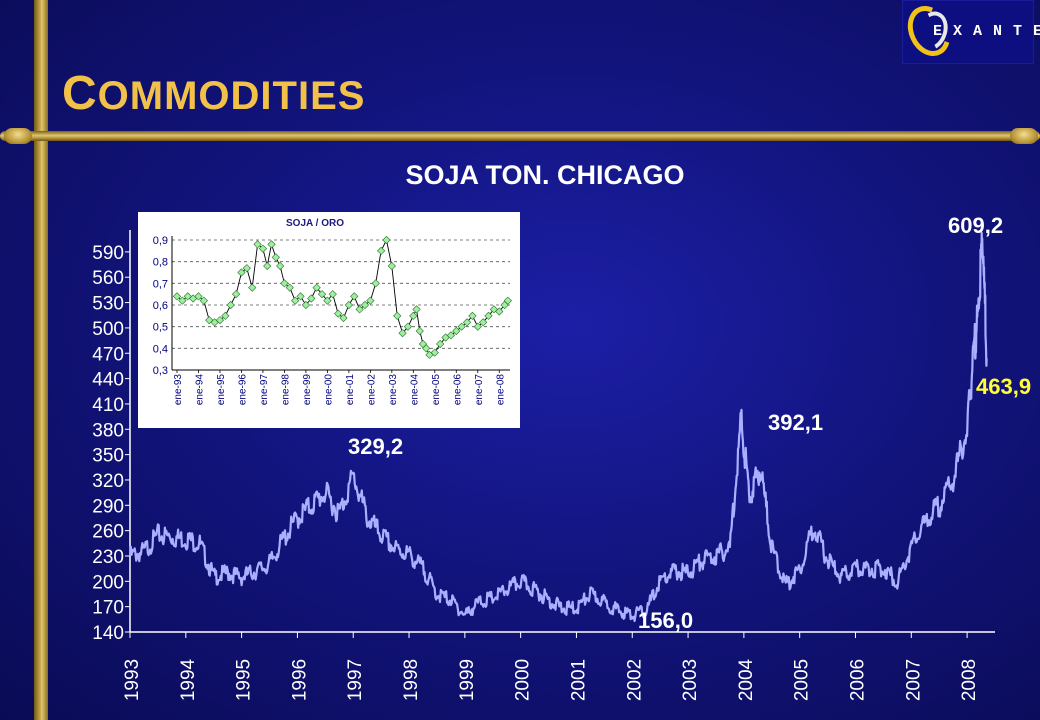  Describe the element at coordinates (160, 241) in the screenshot. I see `inset-y-tick-label: 0,9` at that location.